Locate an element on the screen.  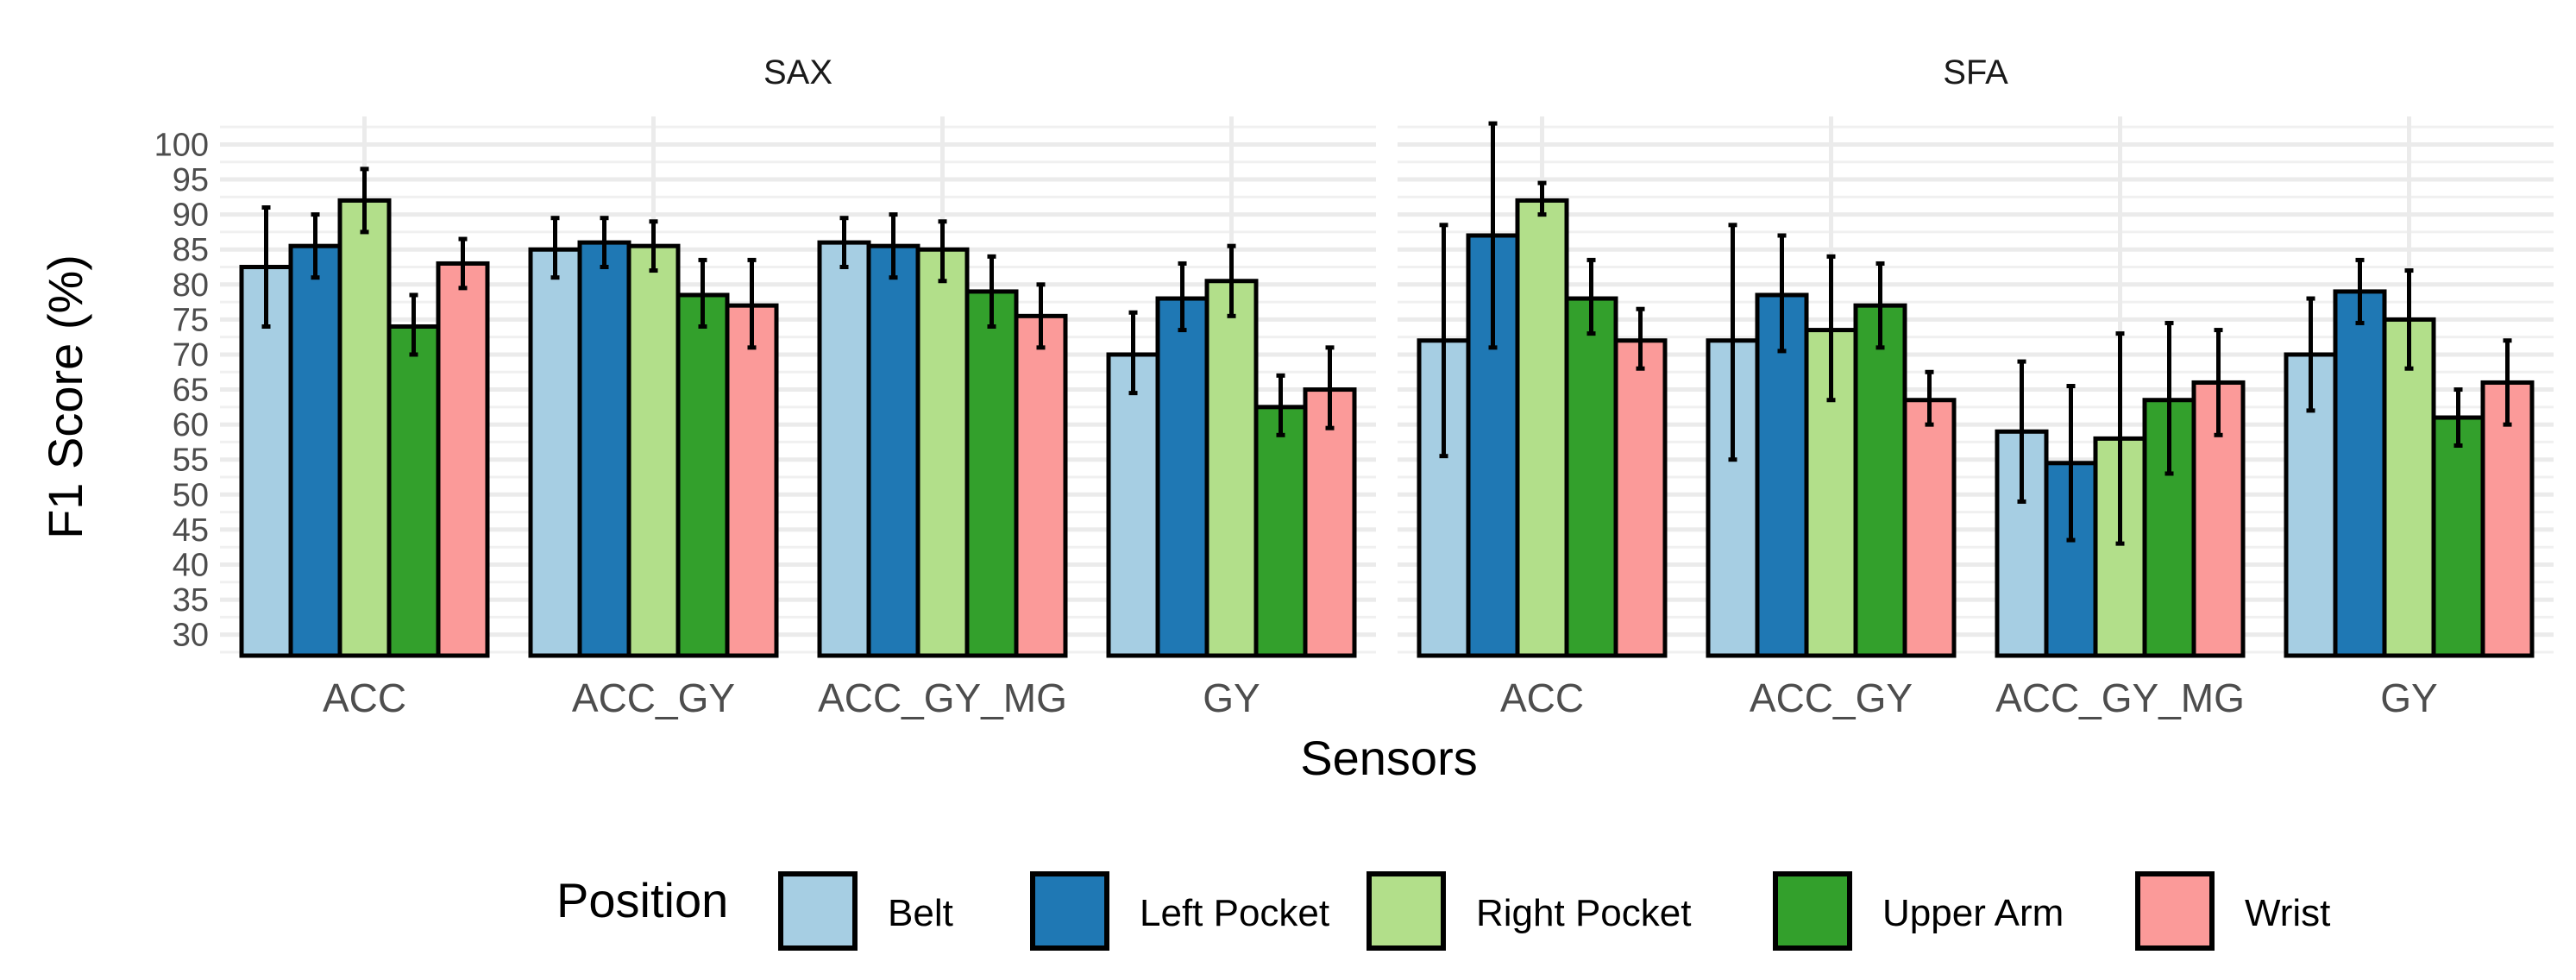
legend-item-right-pocket: Right Pocket is located at coordinates (1529, 911).